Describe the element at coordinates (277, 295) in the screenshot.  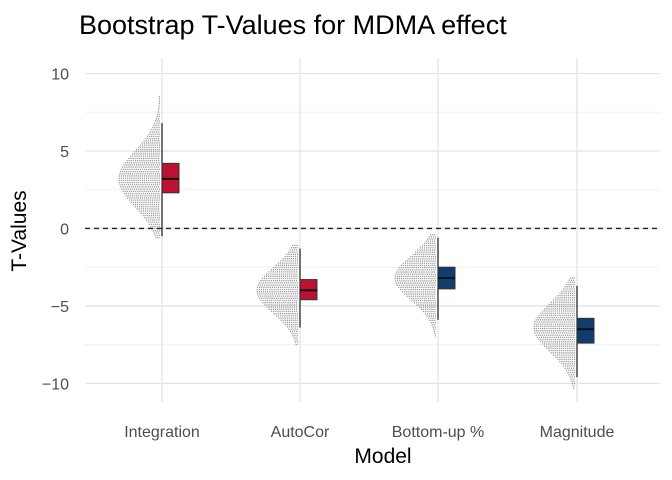
I see `distribution-autocor` at that location.